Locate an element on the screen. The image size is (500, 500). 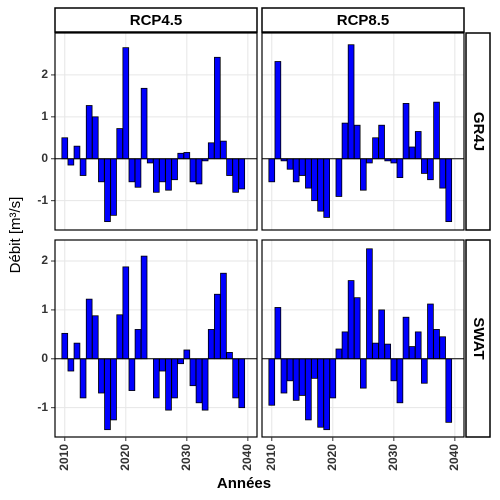
x-tick-label: 2040 is located at coordinates (247, 457).